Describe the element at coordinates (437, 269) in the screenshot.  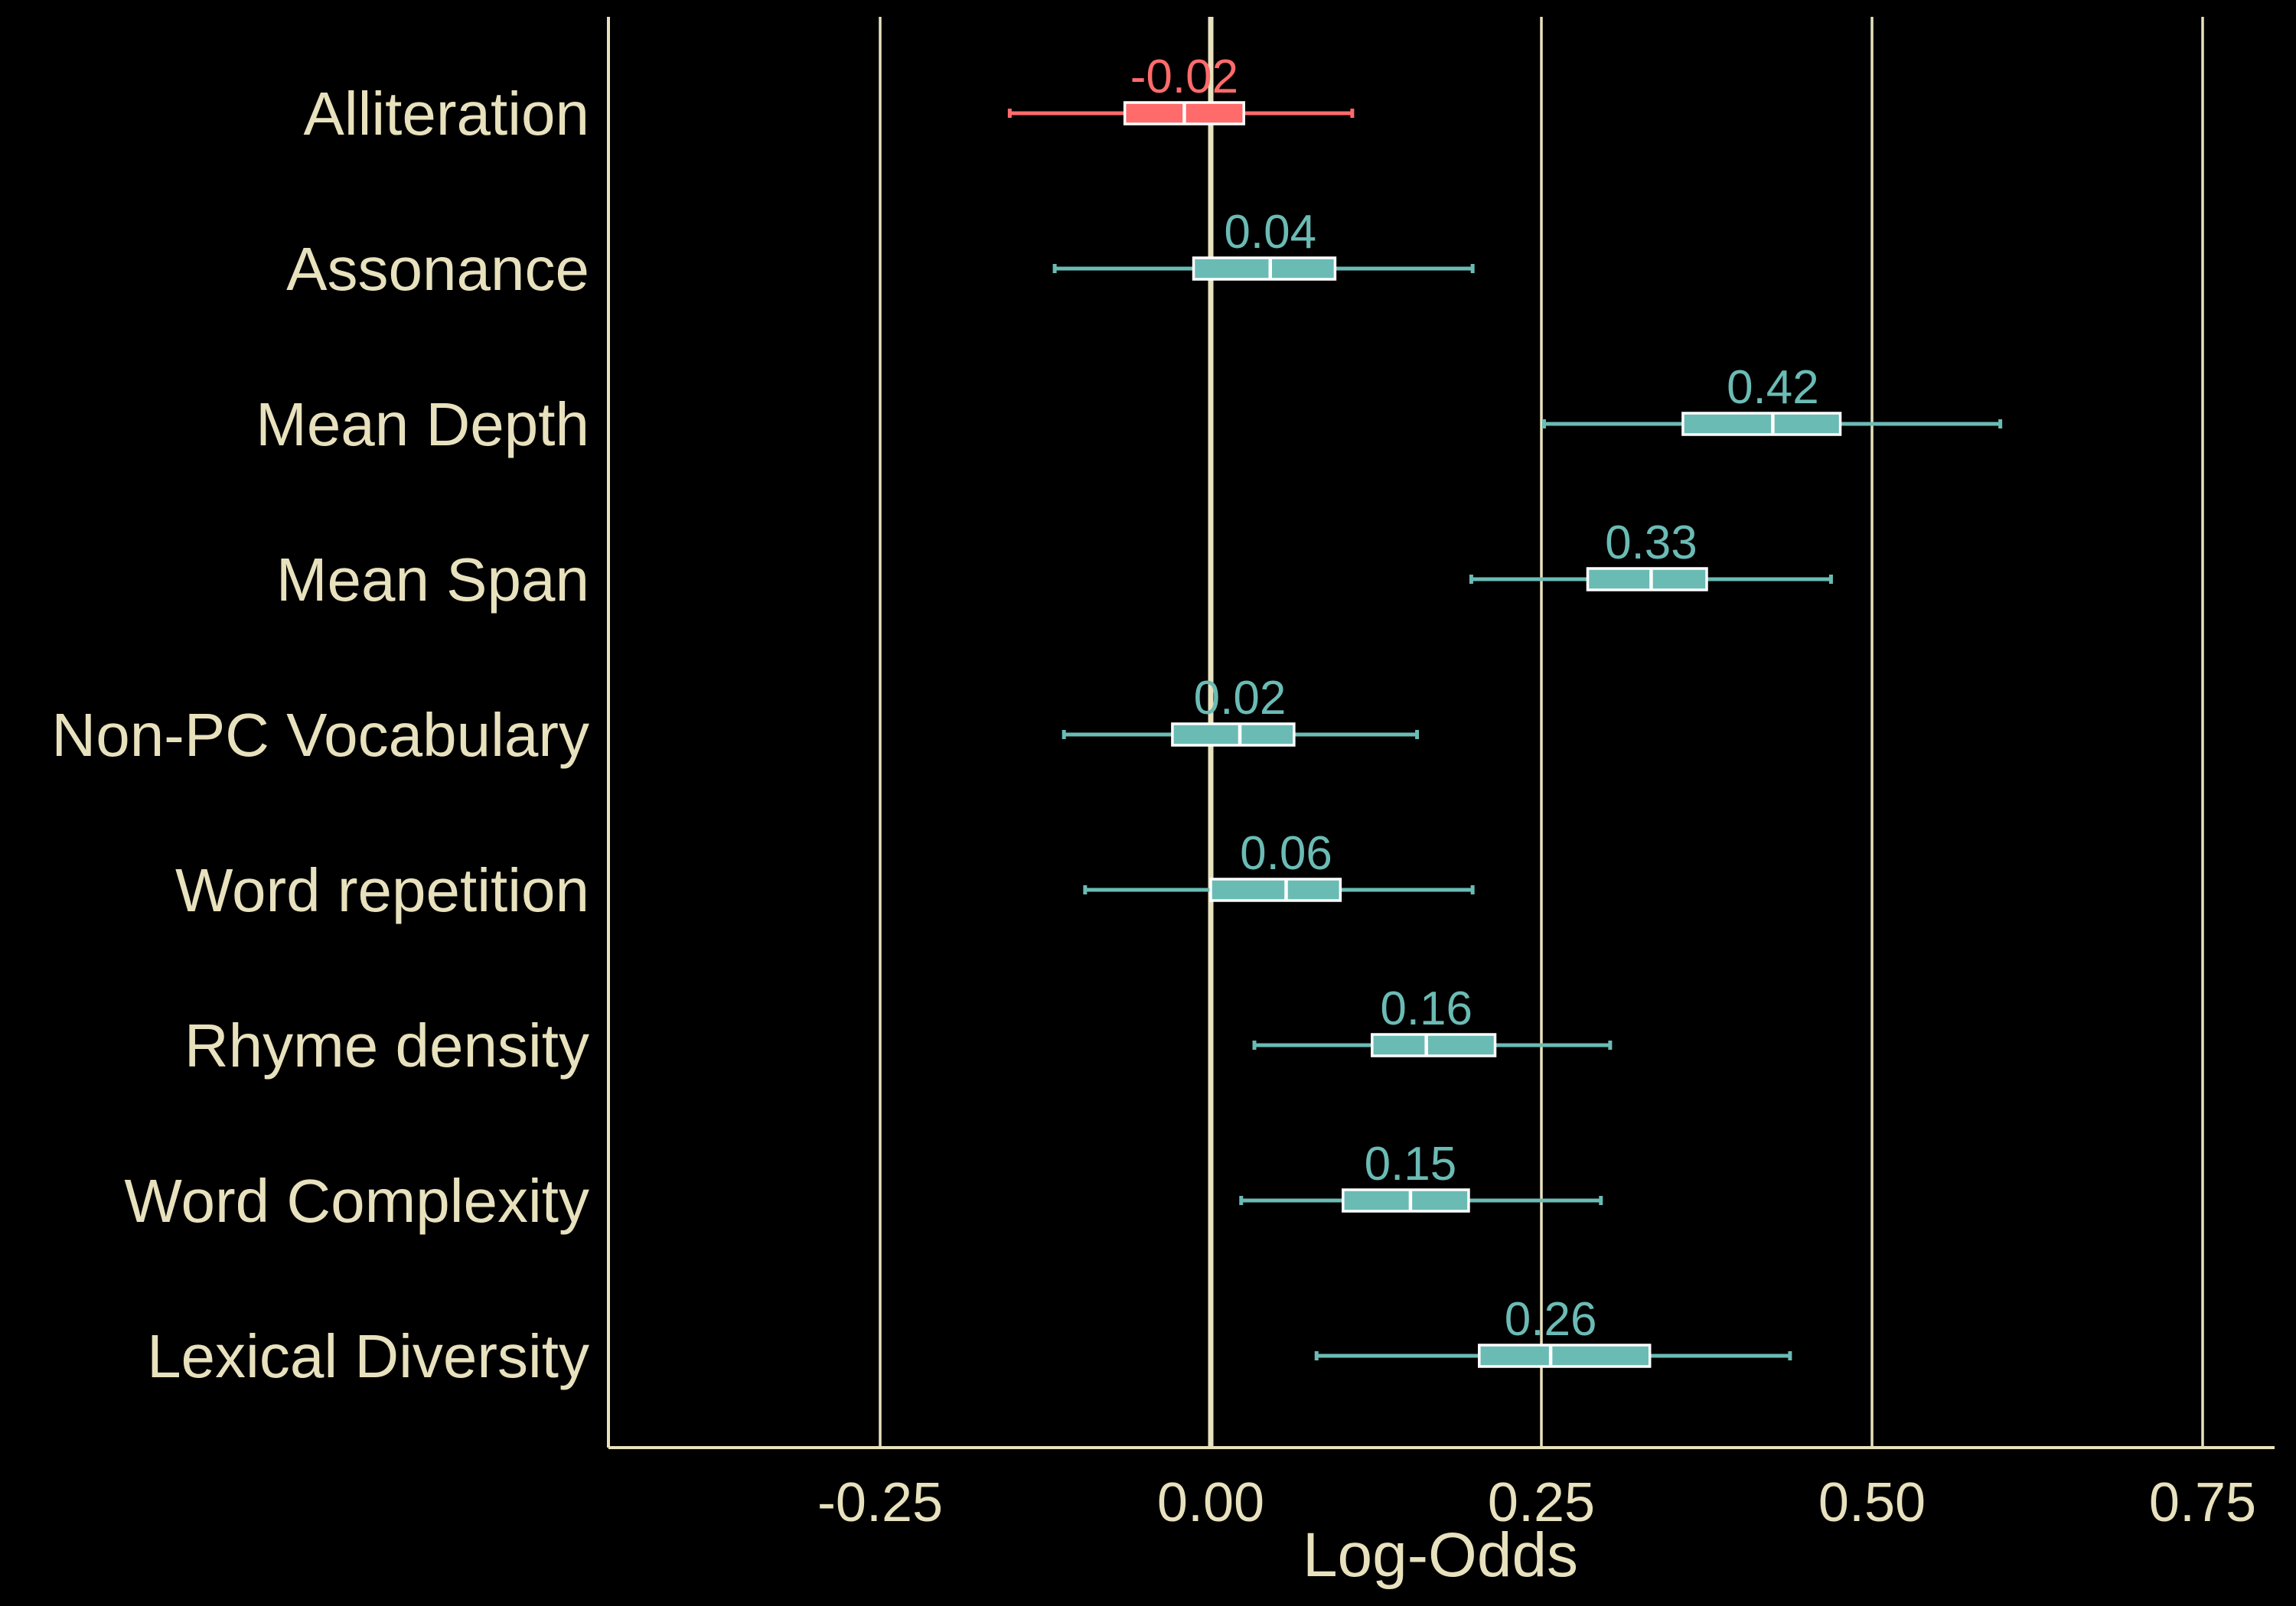
I see `category-label: Assonance` at that location.